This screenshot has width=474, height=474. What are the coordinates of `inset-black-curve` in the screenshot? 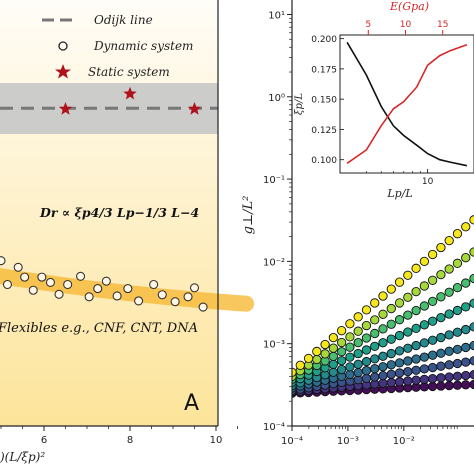 It's located at (407, 104).